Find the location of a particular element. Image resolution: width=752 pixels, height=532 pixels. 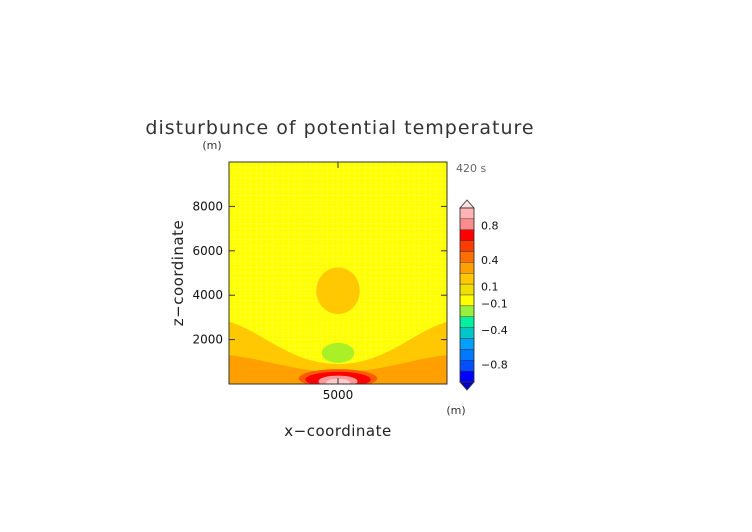

colorbar-label: −0.4 is located at coordinates (494, 330).